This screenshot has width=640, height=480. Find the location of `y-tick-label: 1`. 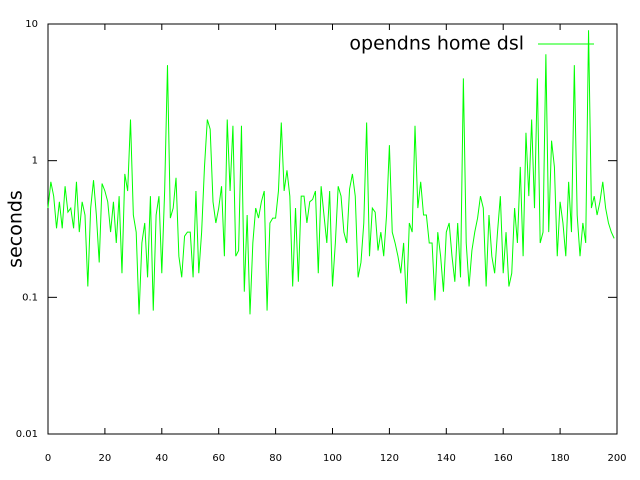

y-tick-label: 1 is located at coordinates (35, 161).